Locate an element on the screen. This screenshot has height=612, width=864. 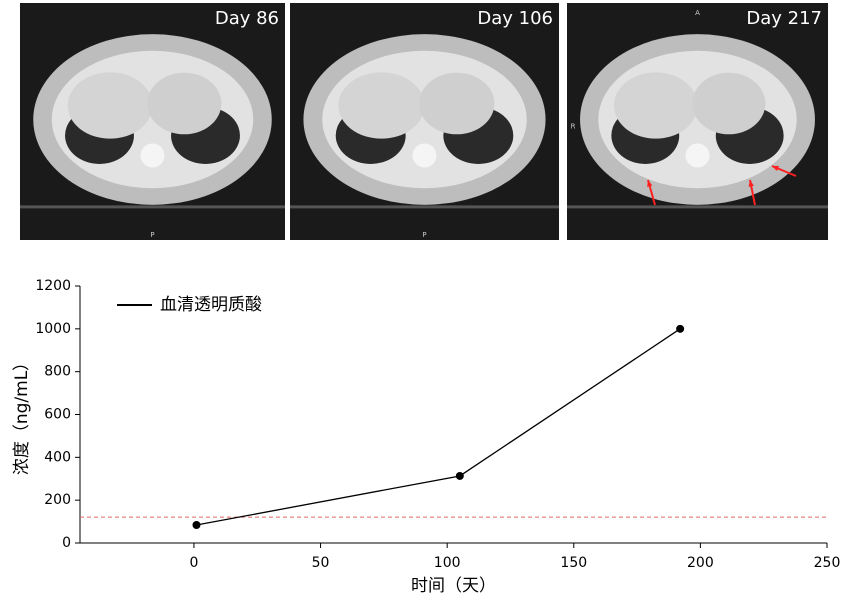
x-tick-label: 0 is located at coordinates (193, 563).